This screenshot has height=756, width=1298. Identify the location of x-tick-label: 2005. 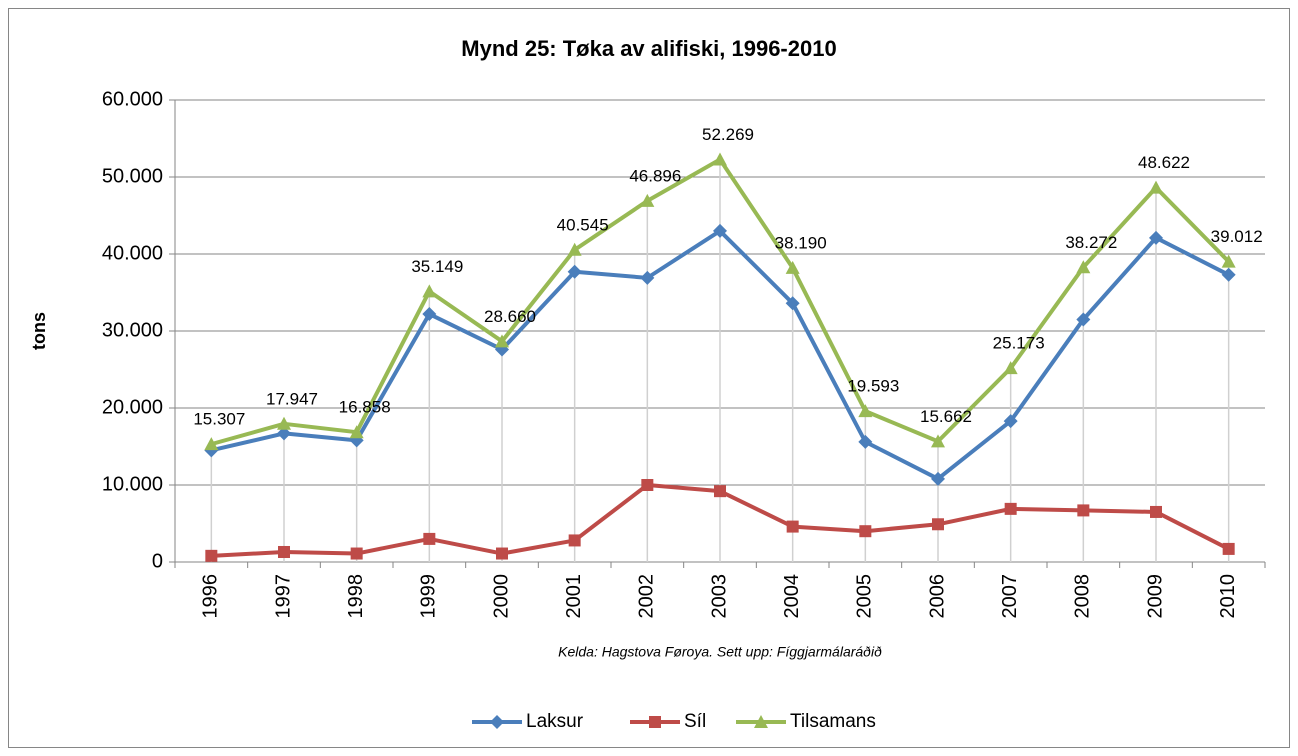
(865, 596).